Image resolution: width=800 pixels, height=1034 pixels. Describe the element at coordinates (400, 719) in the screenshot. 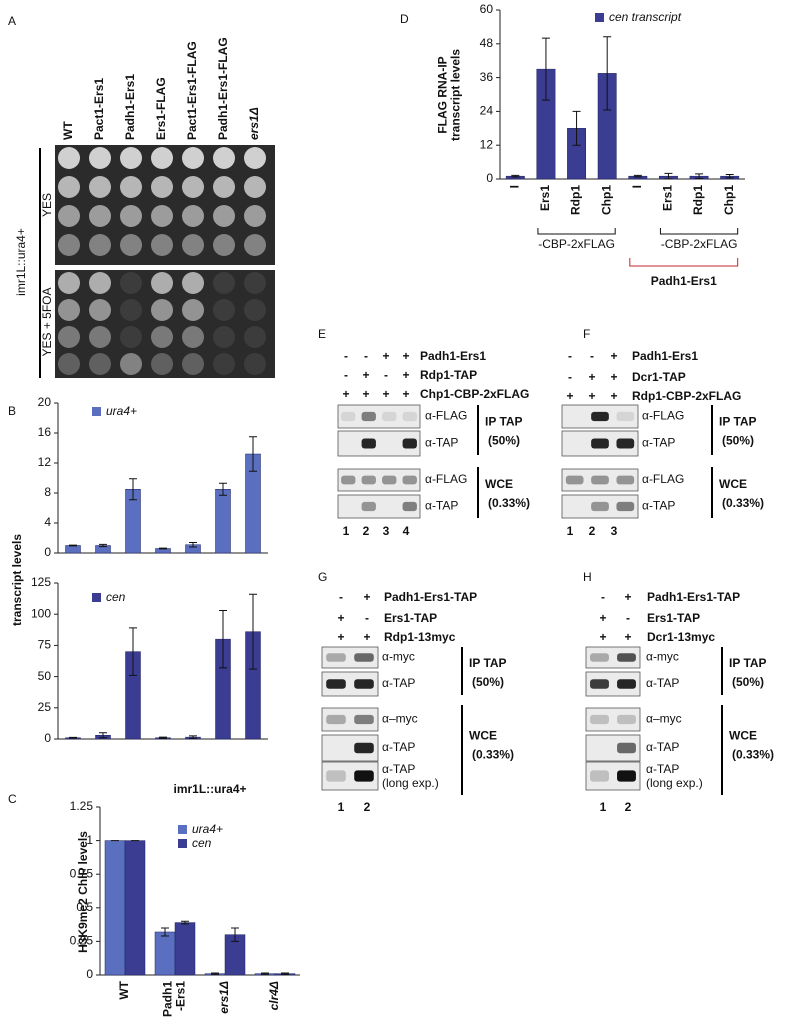

I see `antibody-label: α–myc` at that location.